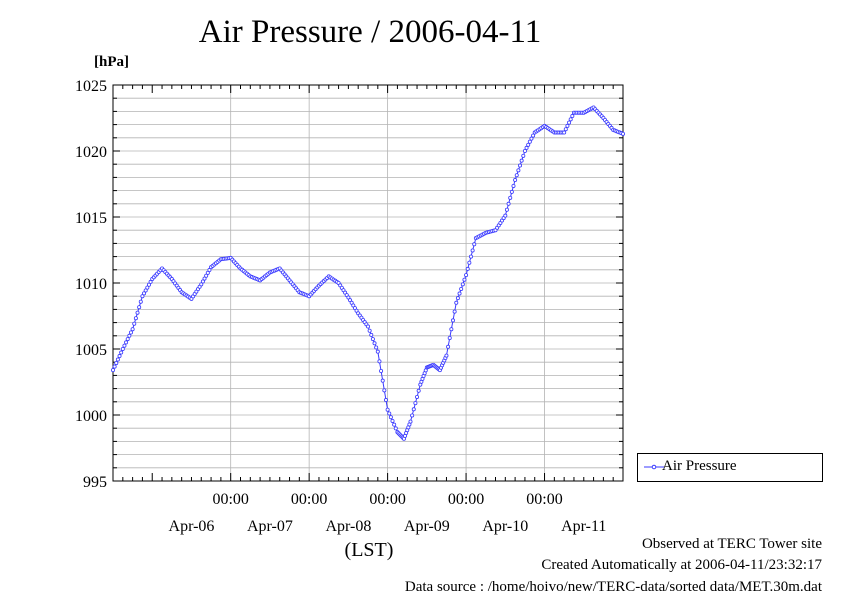 This screenshot has height=596, width=842. Describe the element at coordinates (731, 544) in the screenshot. I see `observed-note: Observed at TERC Tower site` at that location.